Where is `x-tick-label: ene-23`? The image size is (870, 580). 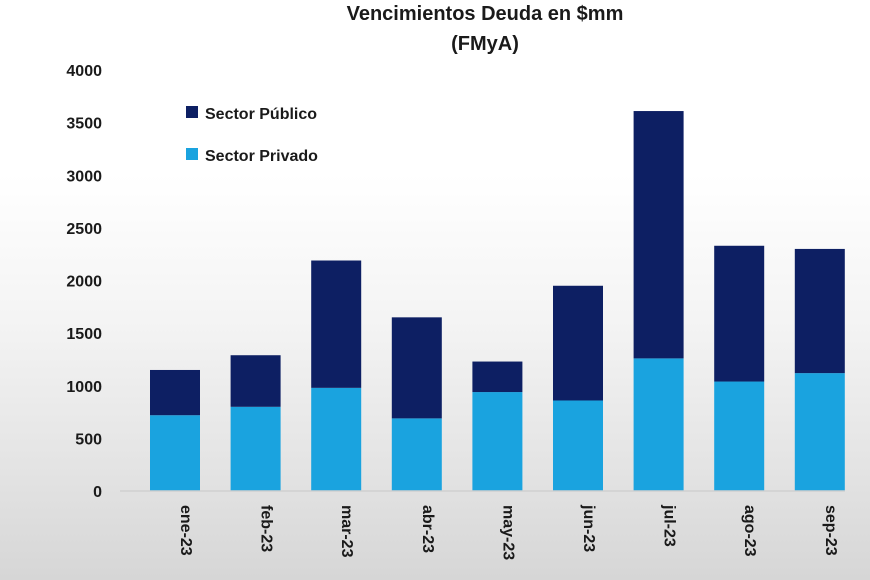 x-tick-label: ene-23 is located at coordinates (185, 530).